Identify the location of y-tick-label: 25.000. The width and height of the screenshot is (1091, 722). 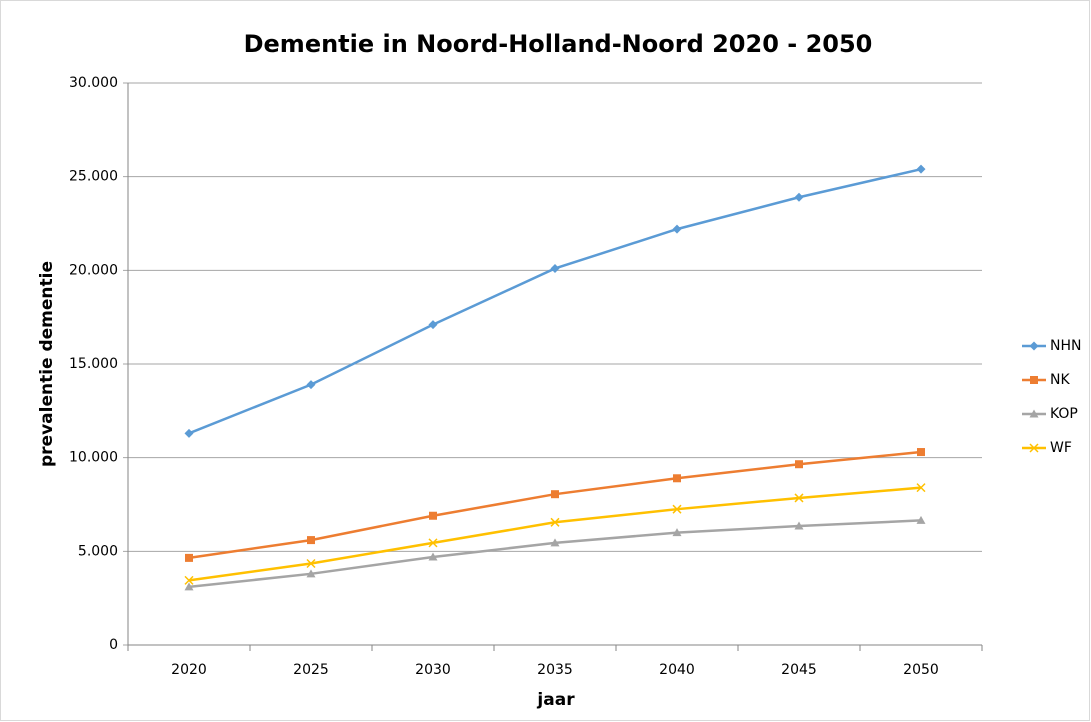
(93, 177).